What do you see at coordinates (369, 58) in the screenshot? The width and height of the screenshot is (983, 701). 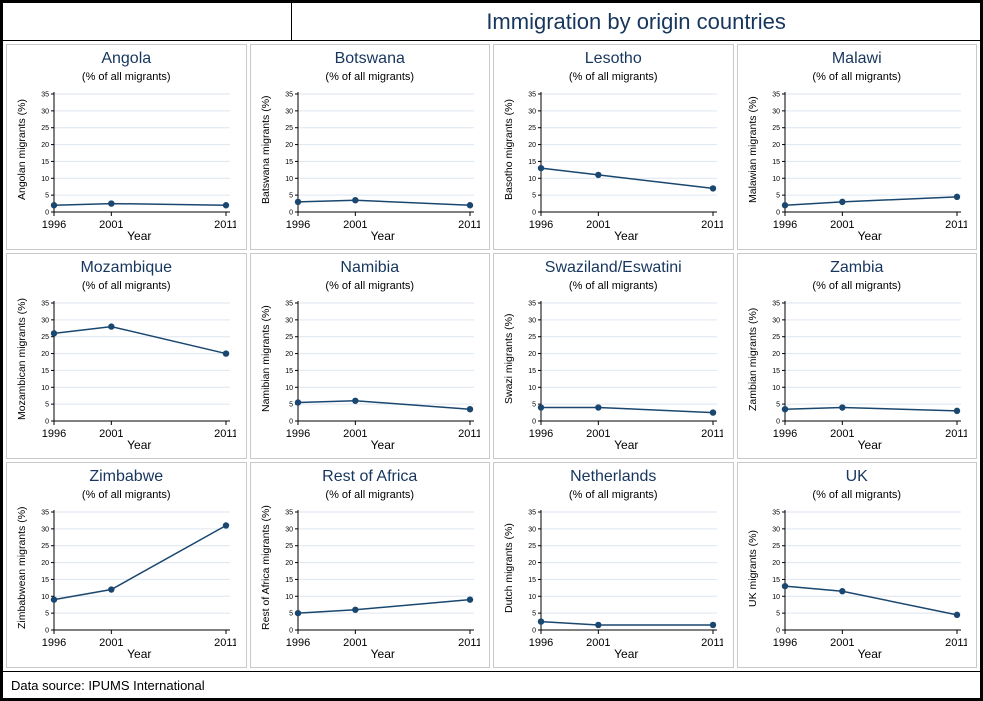 I see `panel-title: Botswana` at bounding box center [369, 58].